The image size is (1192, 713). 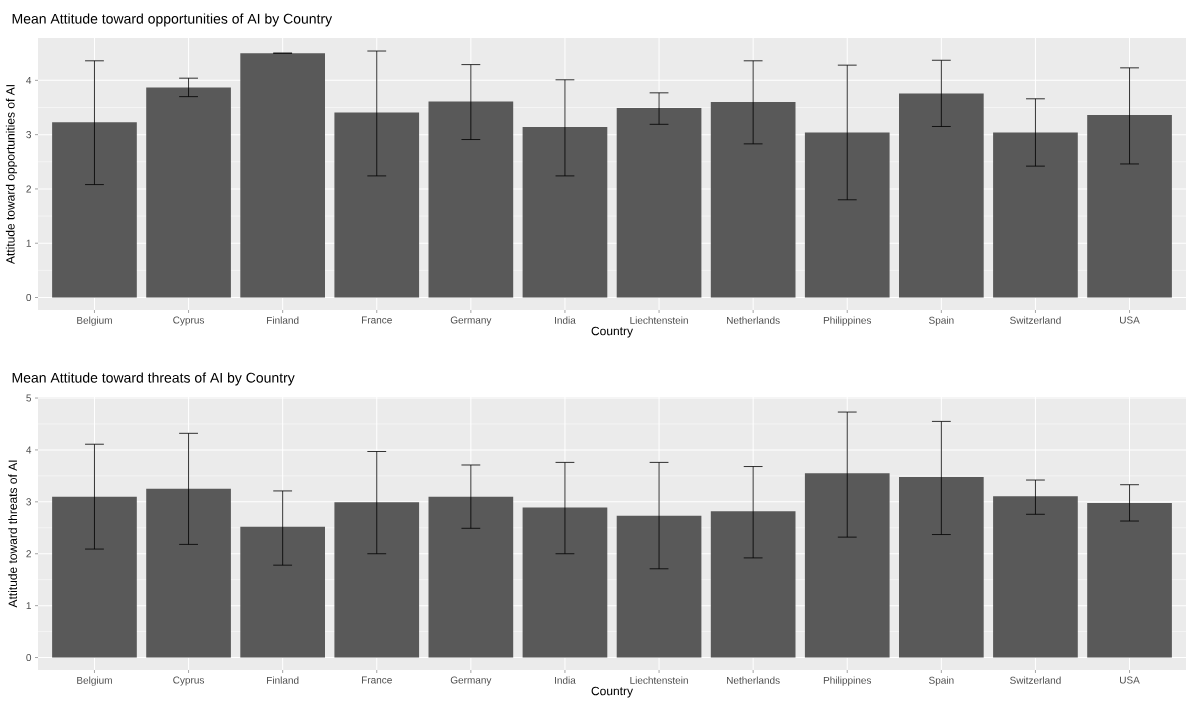 What do you see at coordinates (172, 20) in the screenshot?
I see `chart-title: Mean Attitude toward opportunities of AI by Country` at bounding box center [172, 20].